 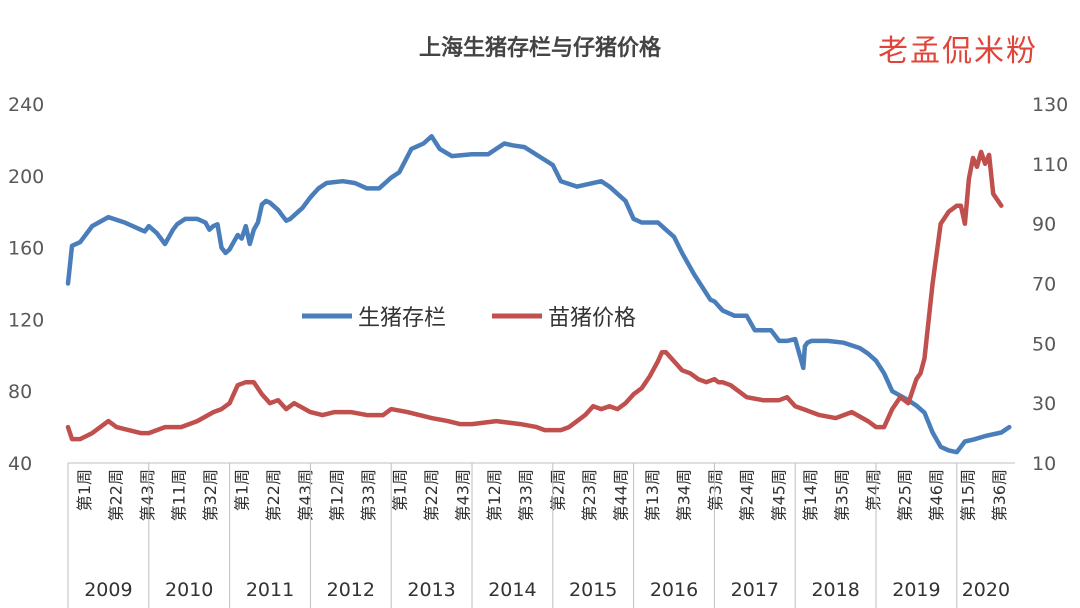 What do you see at coordinates (936, 495) in the screenshot?
I see `x-tick-label: 第46周` at bounding box center [936, 495].